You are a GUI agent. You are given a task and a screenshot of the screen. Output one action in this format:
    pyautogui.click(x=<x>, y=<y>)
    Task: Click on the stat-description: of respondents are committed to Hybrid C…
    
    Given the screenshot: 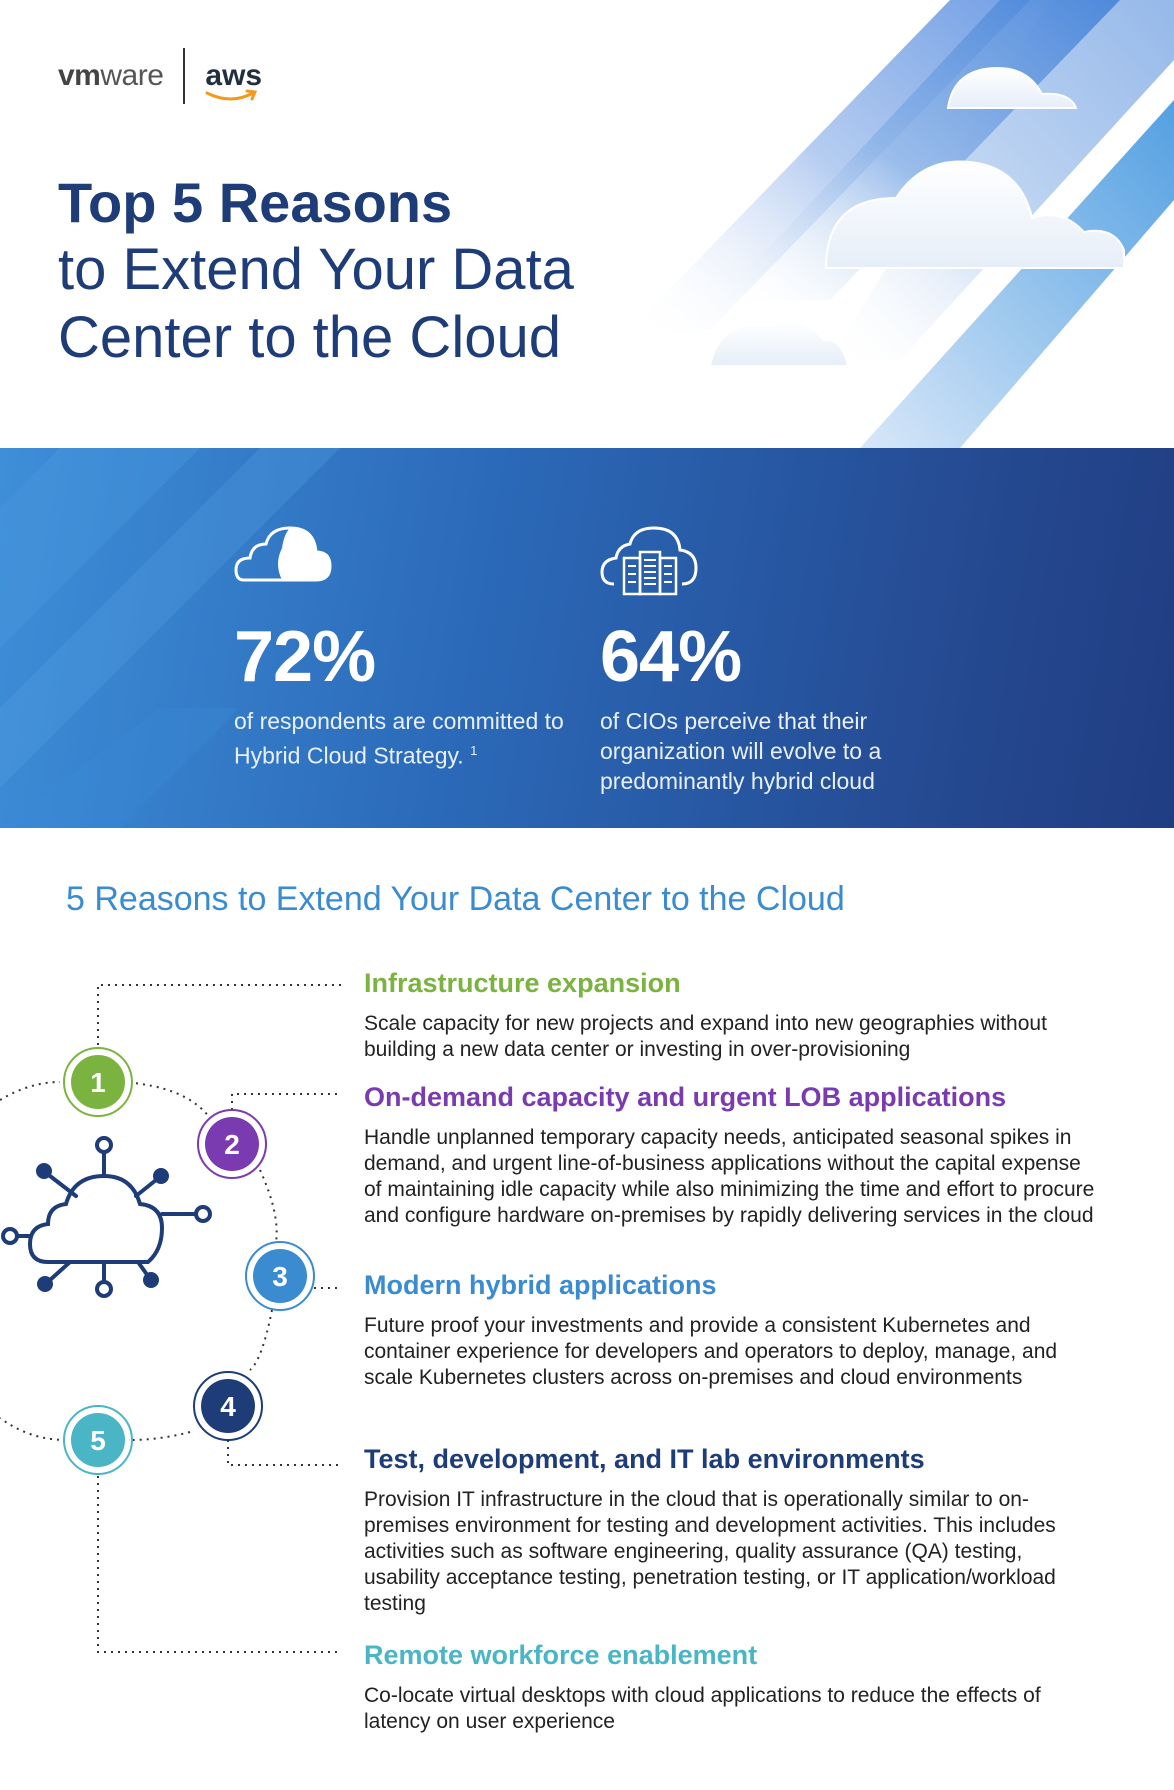 What is the action you would take?
    pyautogui.click(x=399, y=738)
    